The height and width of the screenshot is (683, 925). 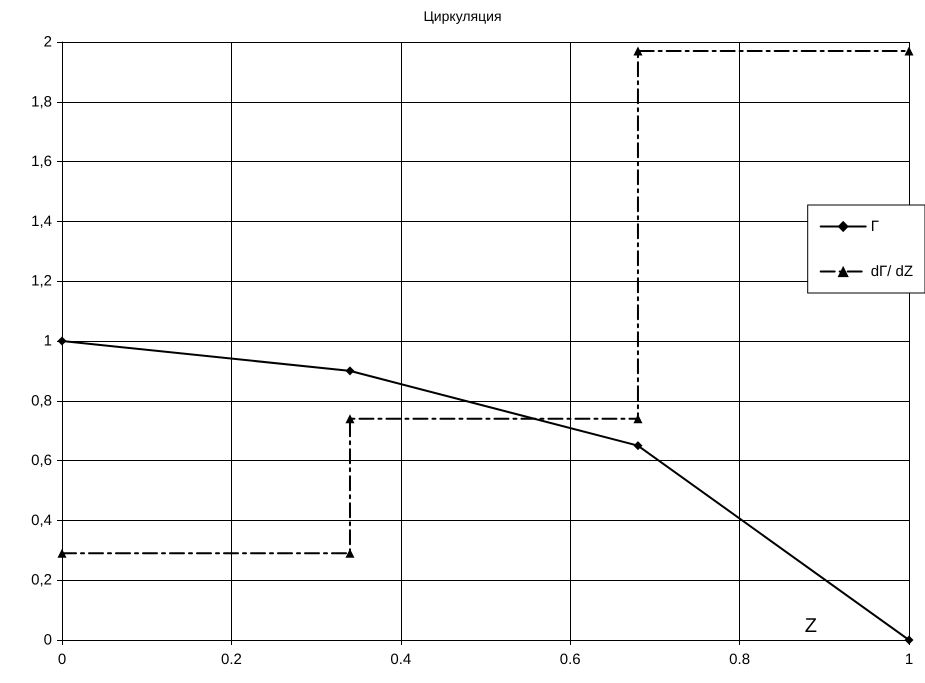 What do you see at coordinates (41, 161) in the screenshot?
I see `y-tick-label: 1,6` at bounding box center [41, 161].